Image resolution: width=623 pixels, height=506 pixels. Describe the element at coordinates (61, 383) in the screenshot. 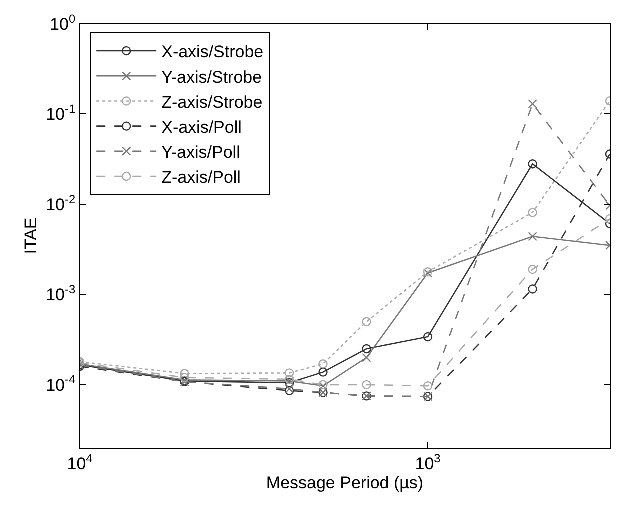

I see `y-tick-label: 10$^{-4}$` at that location.